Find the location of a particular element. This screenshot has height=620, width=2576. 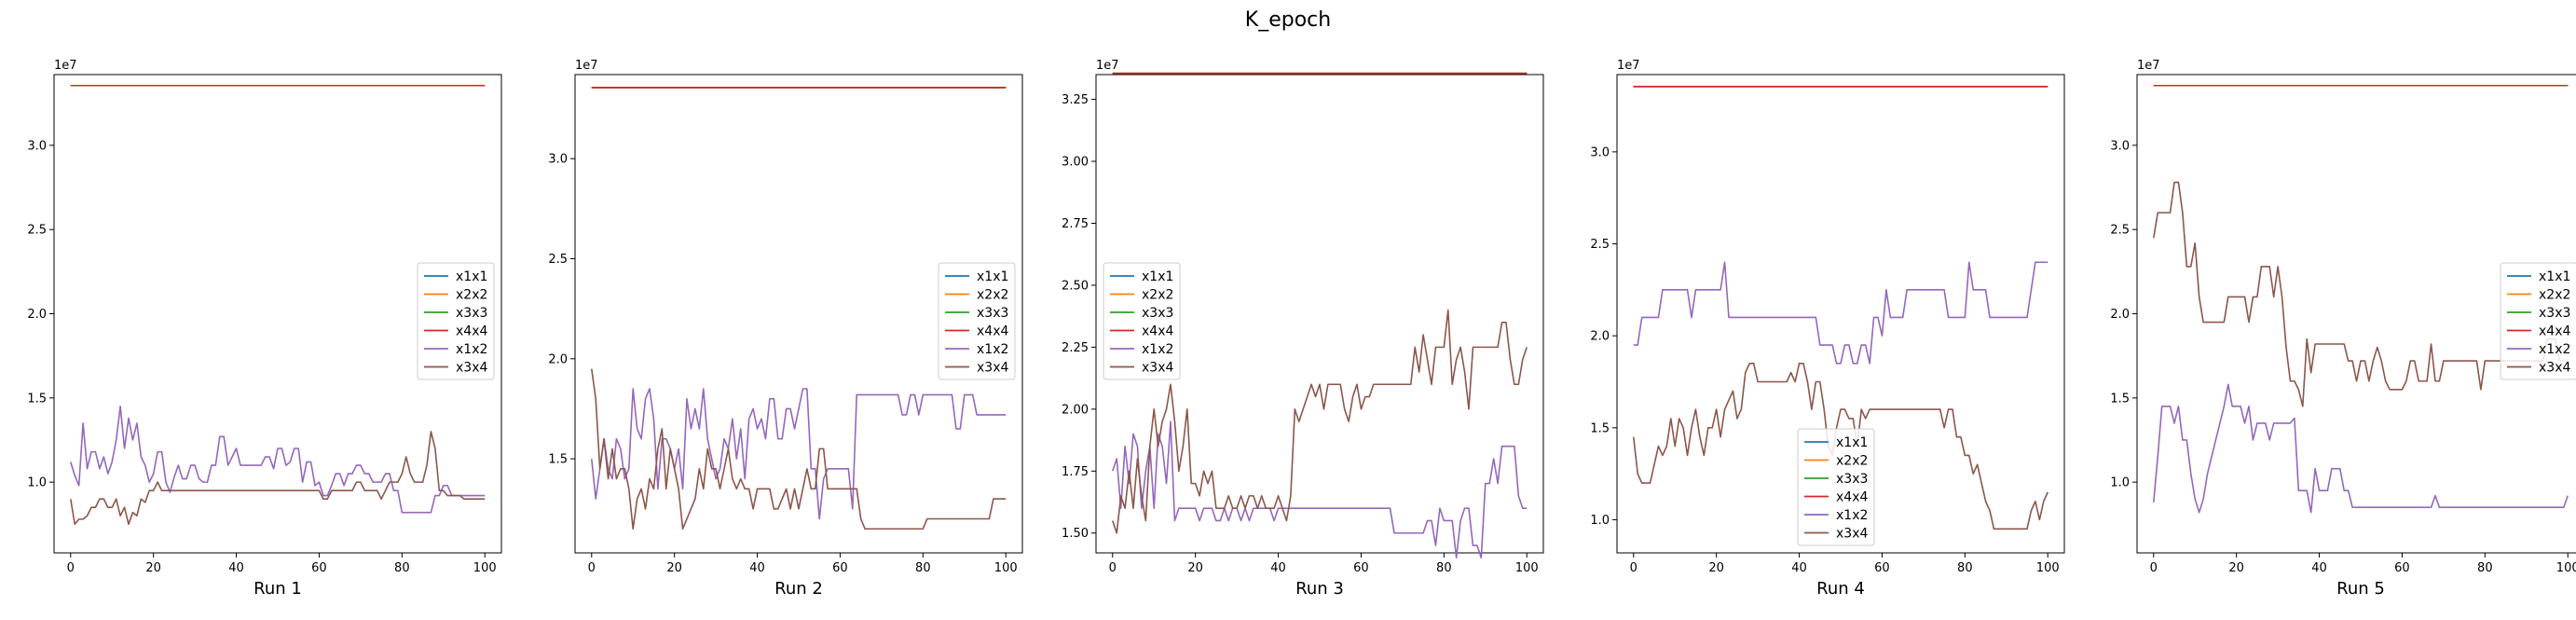

y-tick-label: 1.75 is located at coordinates (1075, 472).